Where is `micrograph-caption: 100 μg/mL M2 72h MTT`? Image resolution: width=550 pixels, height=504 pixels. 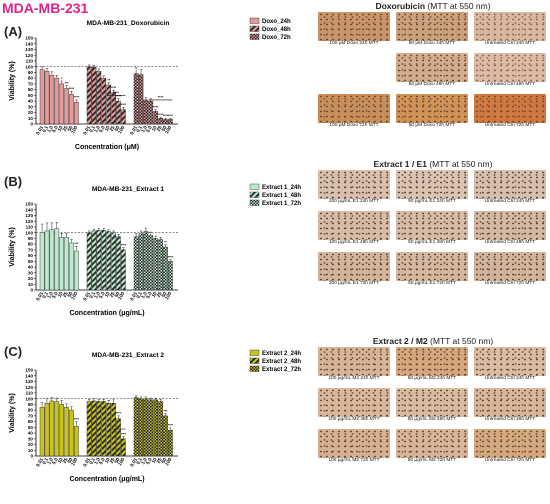
micrograph-caption: 100 μg/mL M2 72h MTT is located at coordinates (354, 460).